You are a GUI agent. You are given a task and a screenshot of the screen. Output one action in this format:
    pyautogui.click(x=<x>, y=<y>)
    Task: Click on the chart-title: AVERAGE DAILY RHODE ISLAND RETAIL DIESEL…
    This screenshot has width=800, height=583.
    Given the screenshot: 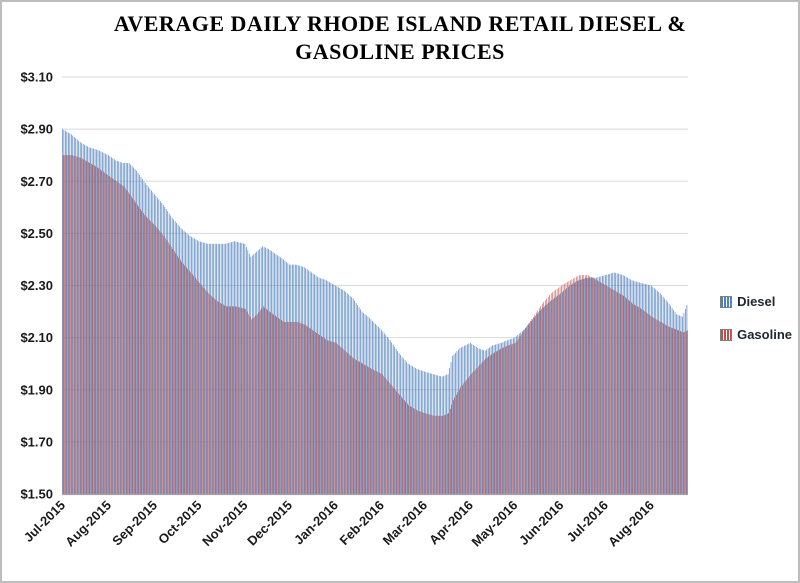 What is the action you would take?
    pyautogui.click(x=400, y=37)
    